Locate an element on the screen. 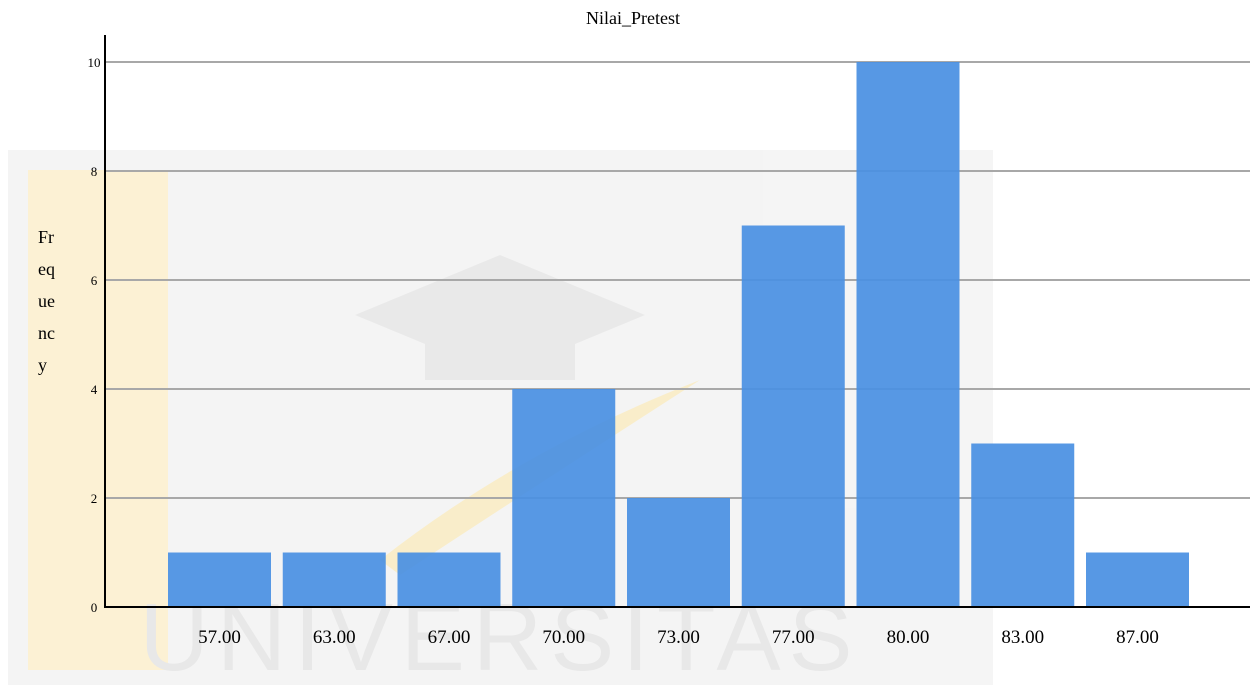 Image resolution: width=1260 pixels, height=692 pixels. x-tick-label: 73.00 is located at coordinates (678, 637).